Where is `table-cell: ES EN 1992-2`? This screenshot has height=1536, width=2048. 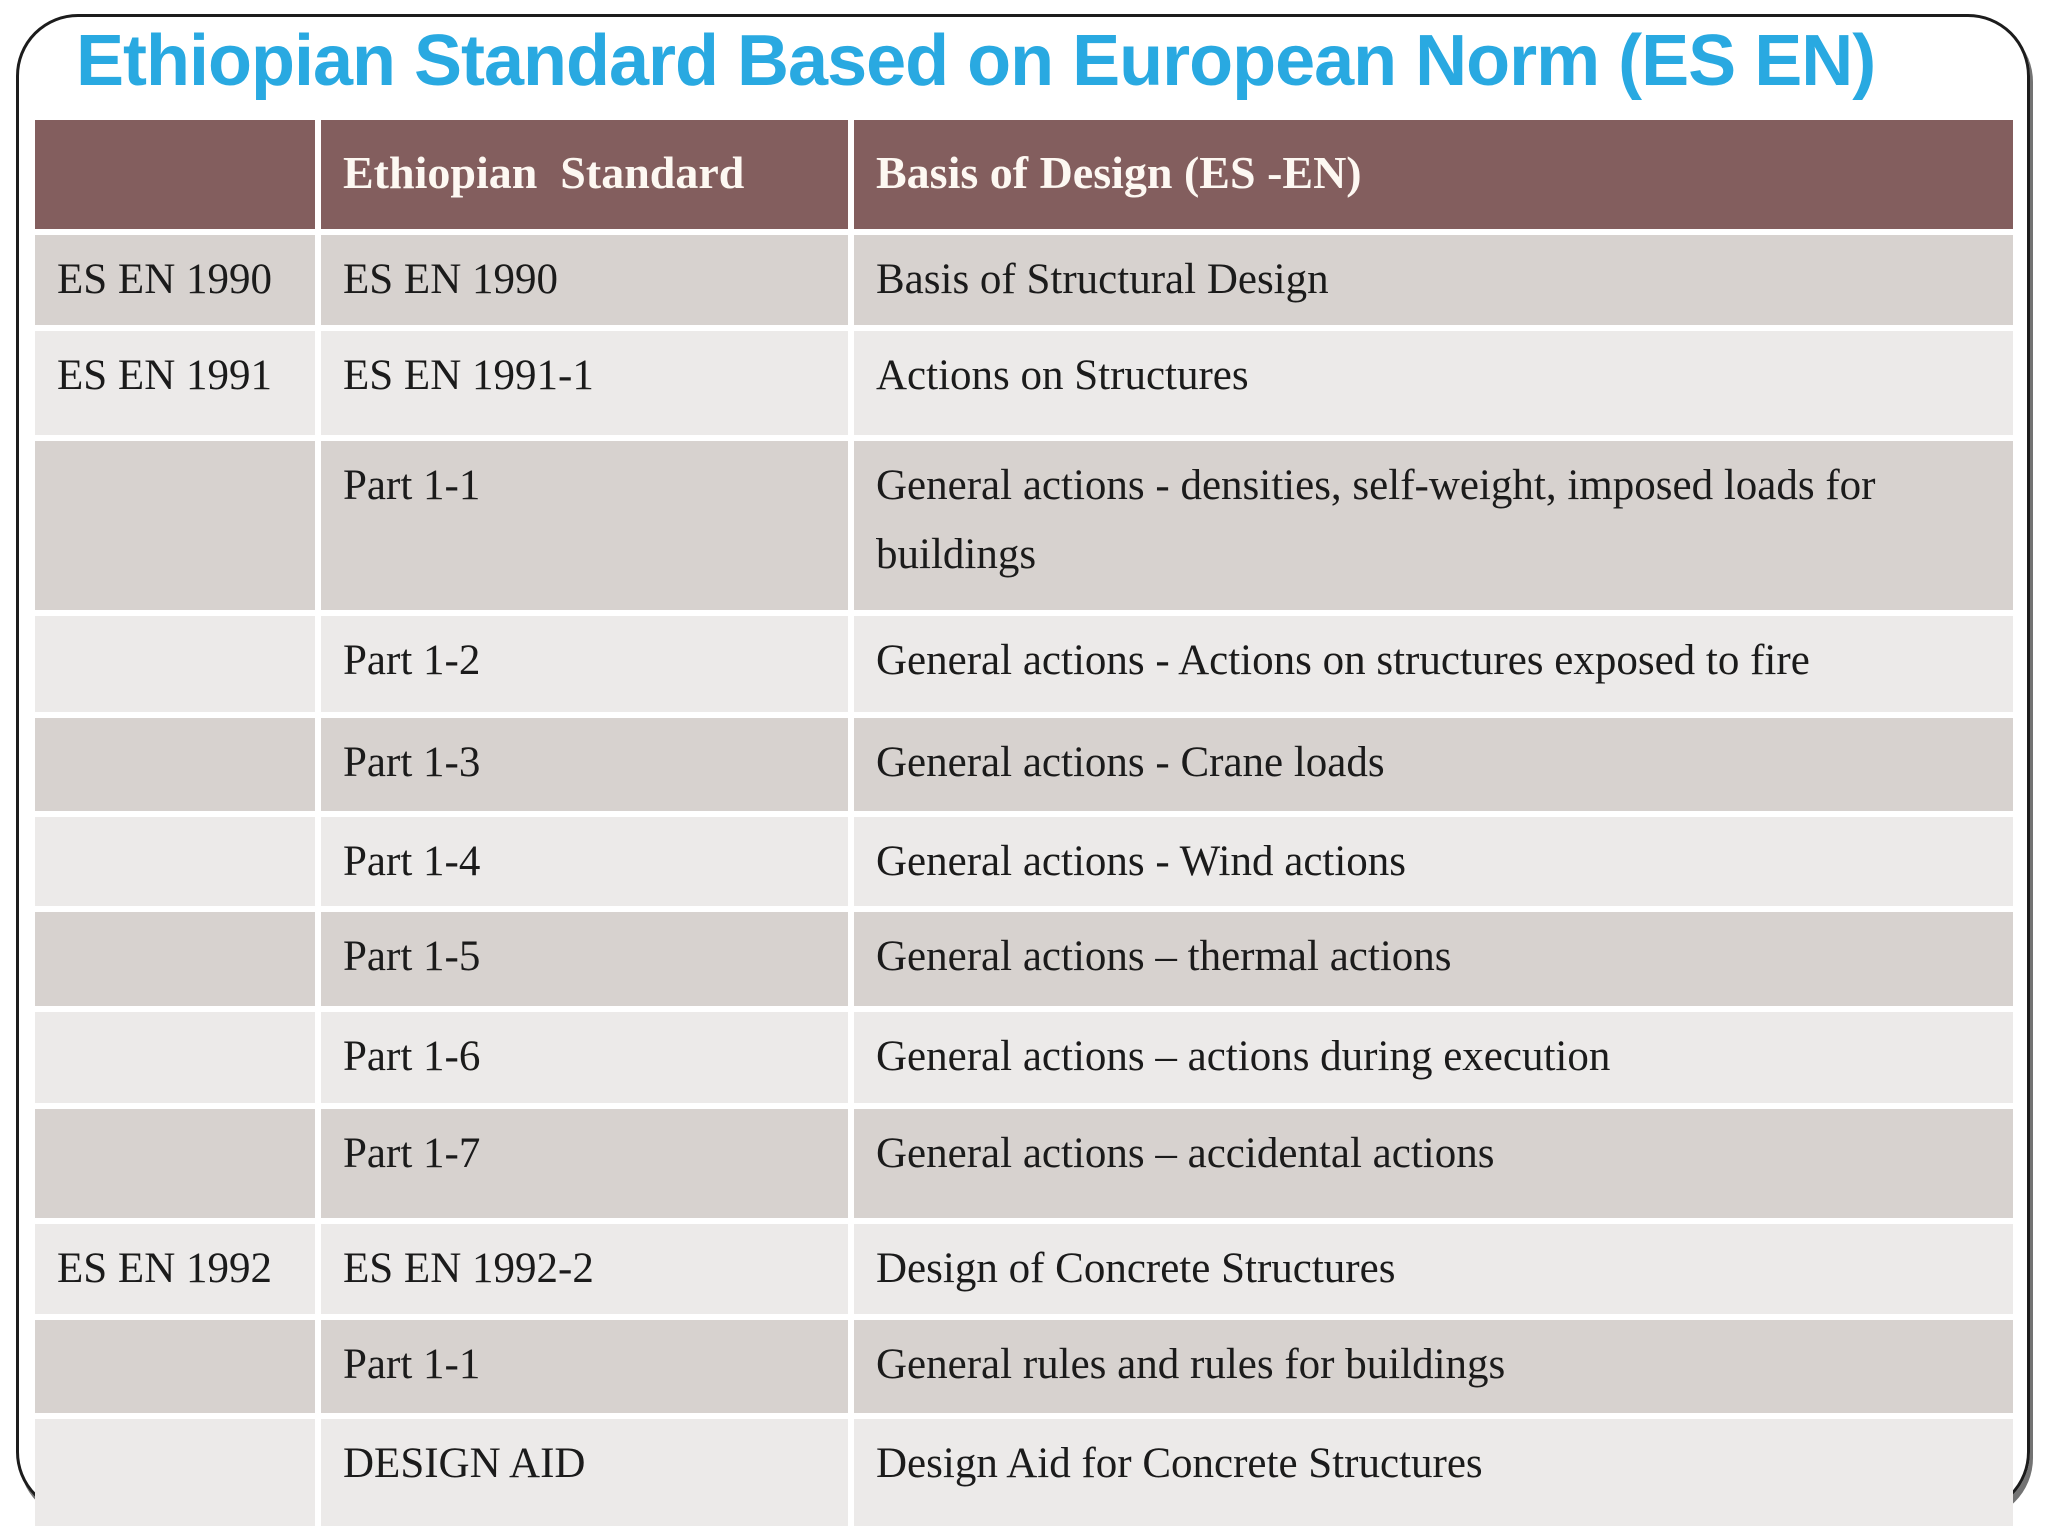 table-cell: ES EN 1992-2 is located at coordinates (584, 1269).